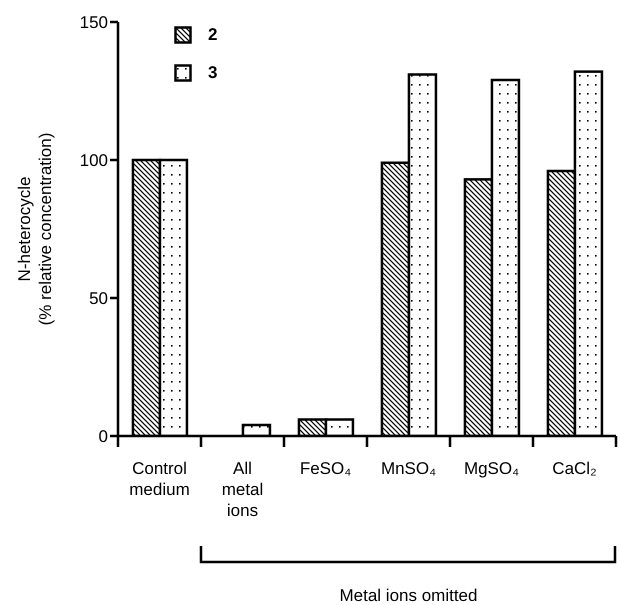 This screenshot has width=621, height=605. What do you see at coordinates (103, 436) in the screenshot?
I see `y-tick-label: 0` at bounding box center [103, 436].